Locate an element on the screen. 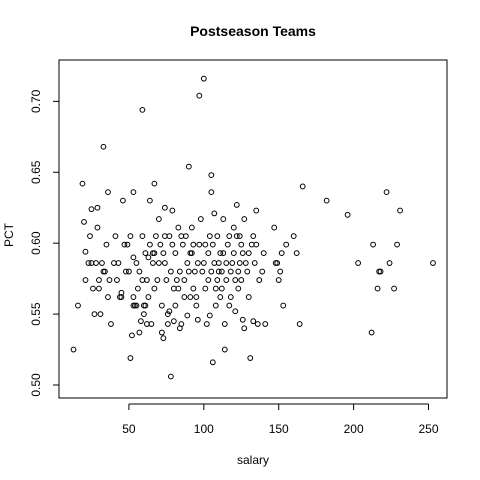 This screenshot has width=480, height=480. y-axis-label: PCT is located at coordinates (9, 234).